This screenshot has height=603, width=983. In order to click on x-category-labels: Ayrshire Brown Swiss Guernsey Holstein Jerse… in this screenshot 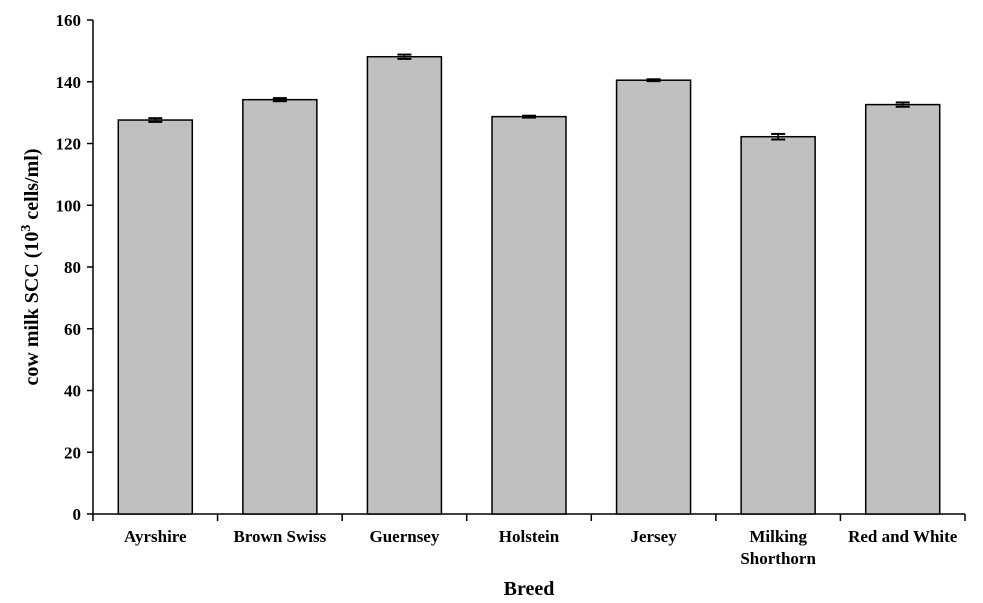, I will do `click(541, 547)`.